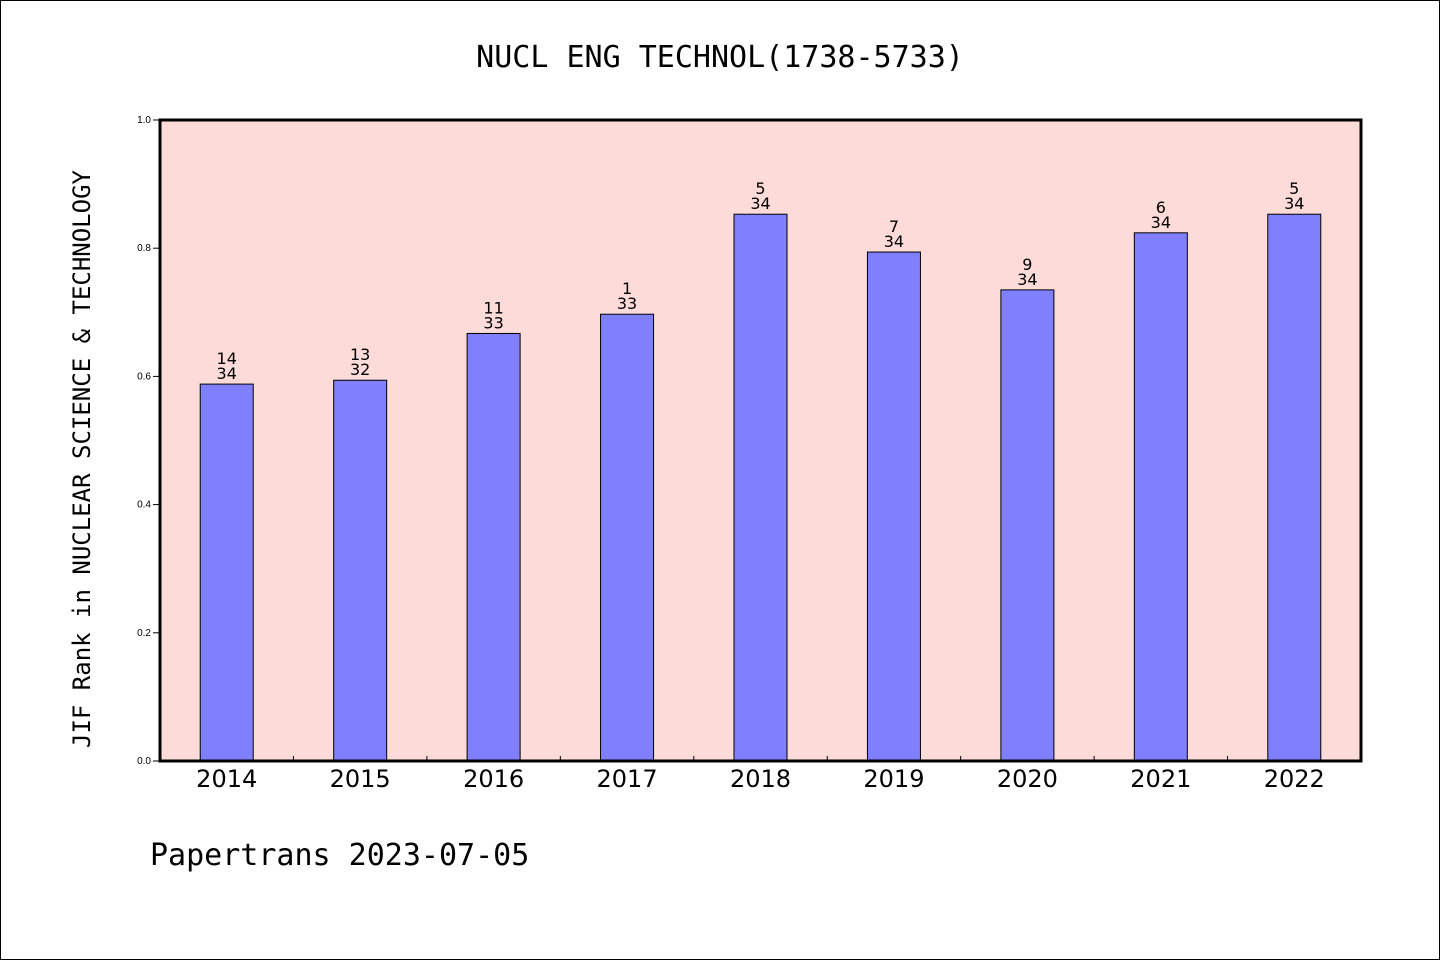  I want to click on x-tick-label-2020: 2020, so click(1027, 779).